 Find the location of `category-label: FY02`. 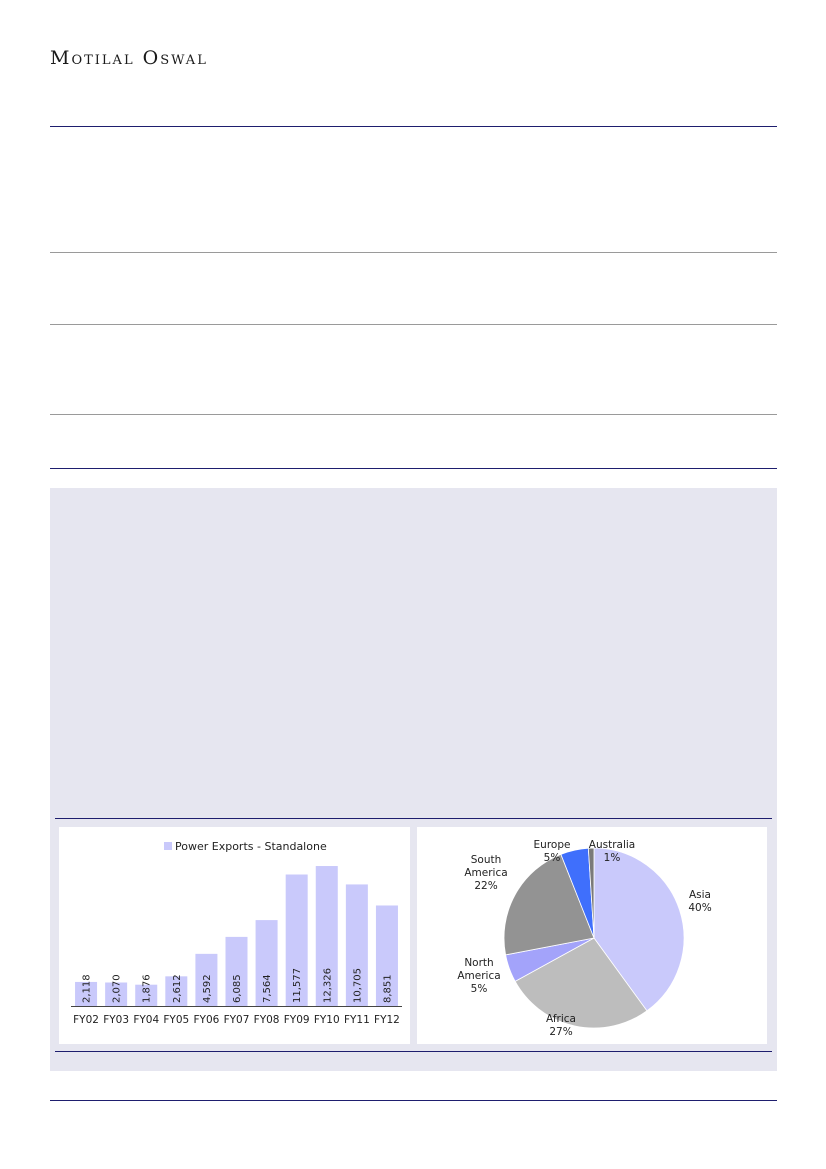

category-label: FY02 is located at coordinates (86, 1020).